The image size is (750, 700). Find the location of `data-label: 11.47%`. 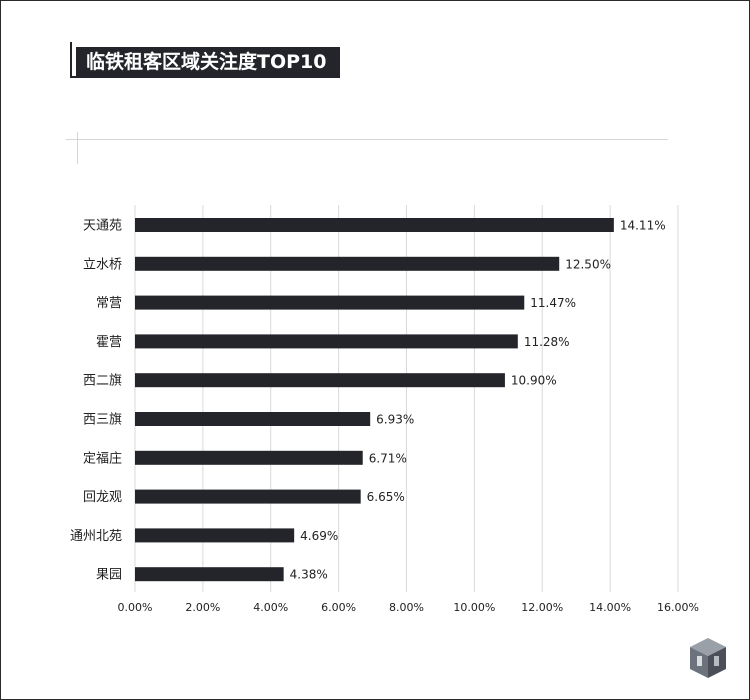

data-label: 11.47% is located at coordinates (553, 303).